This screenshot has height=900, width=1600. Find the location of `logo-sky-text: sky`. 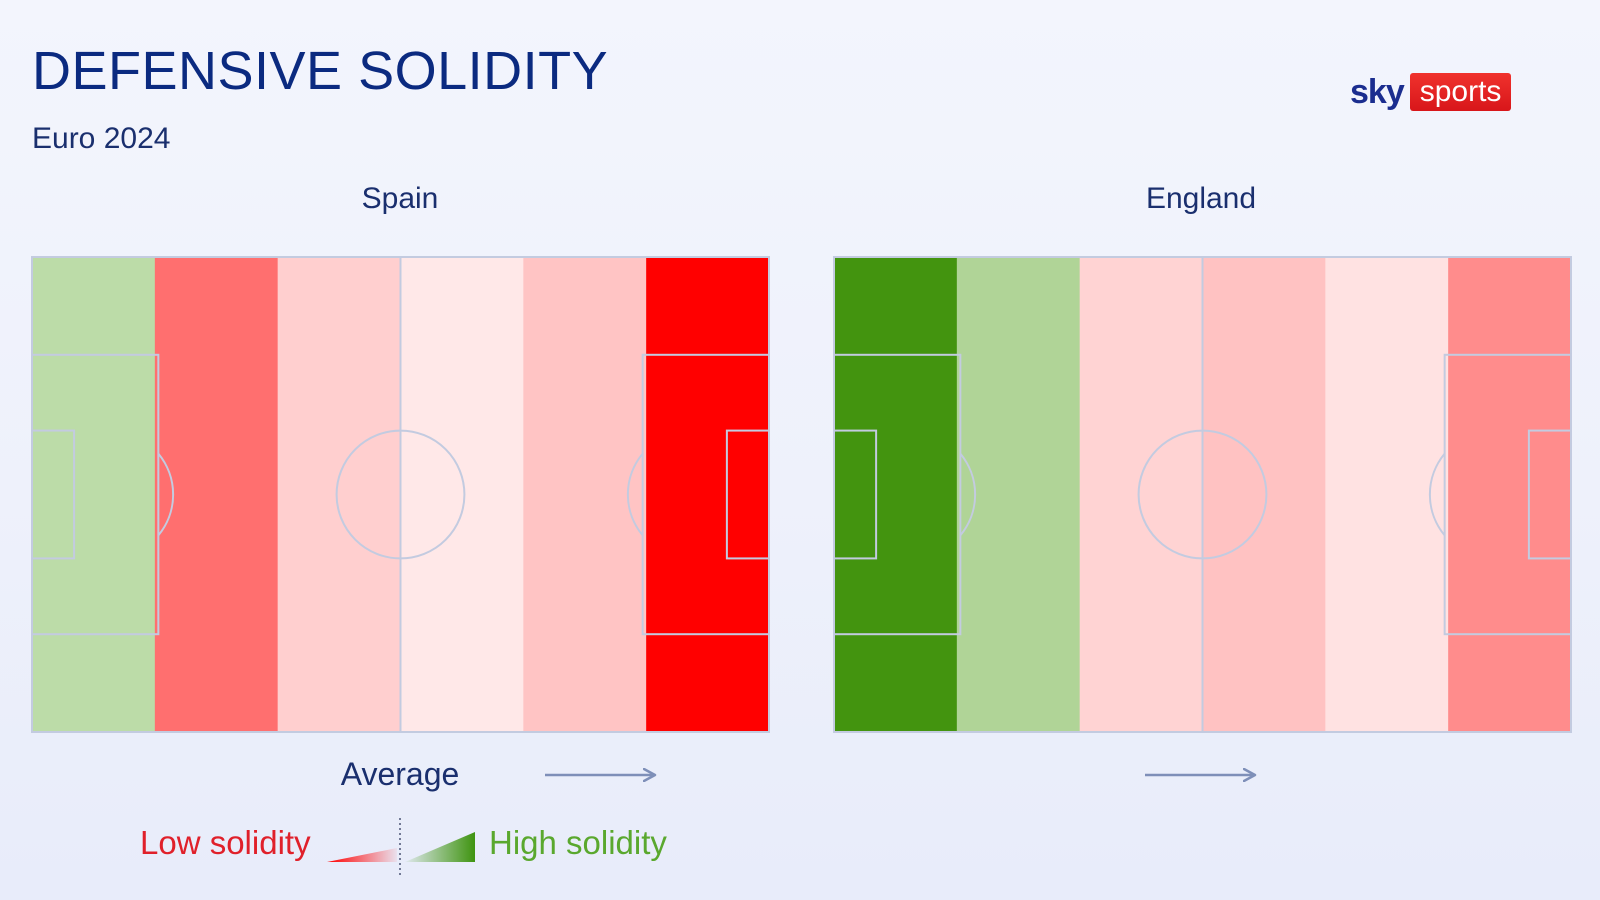

logo-sky-text: sky is located at coordinates (1377, 91).